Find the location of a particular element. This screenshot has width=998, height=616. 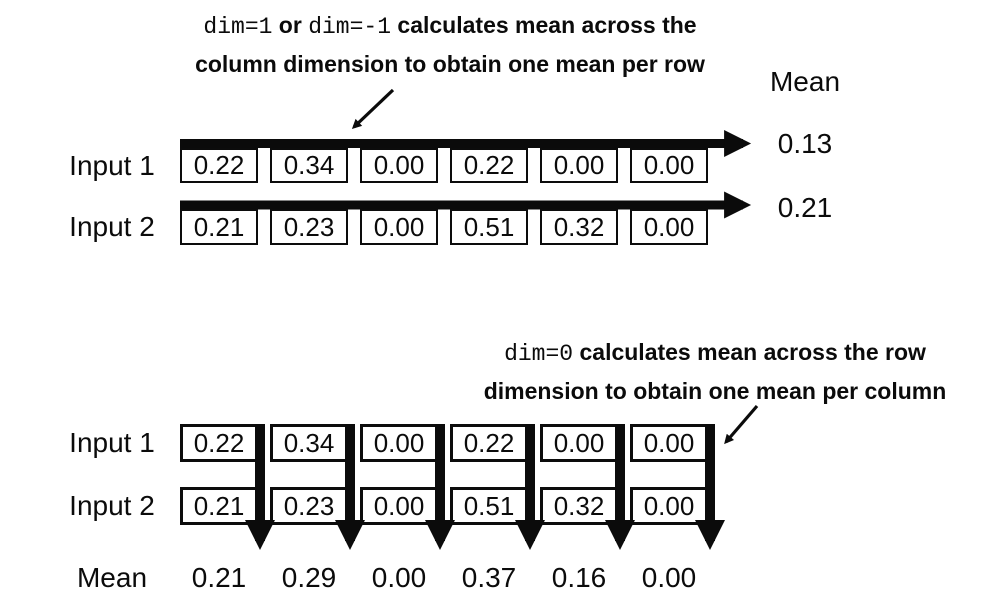

top-input1-label: Input 1 is located at coordinates (112, 165).